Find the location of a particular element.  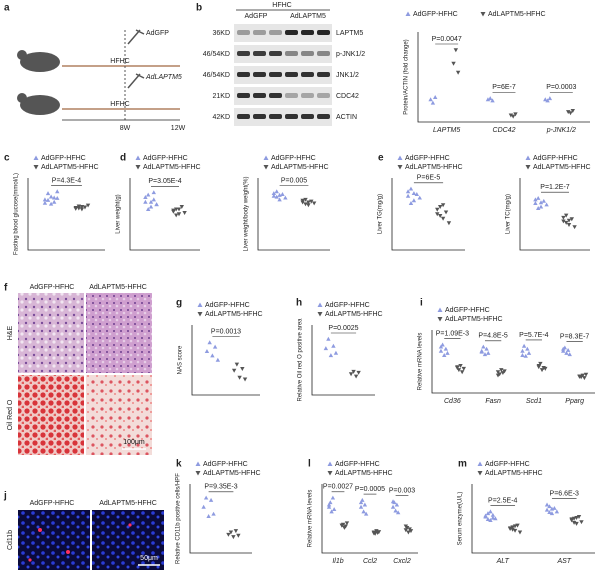

y-axis-label: Serum enzyme(U/L) is located at coordinates (461, 519).